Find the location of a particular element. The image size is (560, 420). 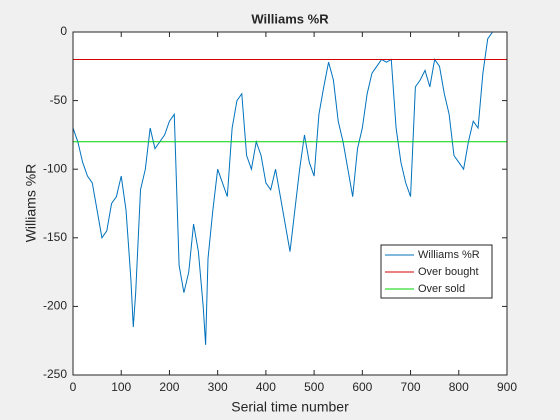

x-tick-label: 500 is located at coordinates (314, 387).